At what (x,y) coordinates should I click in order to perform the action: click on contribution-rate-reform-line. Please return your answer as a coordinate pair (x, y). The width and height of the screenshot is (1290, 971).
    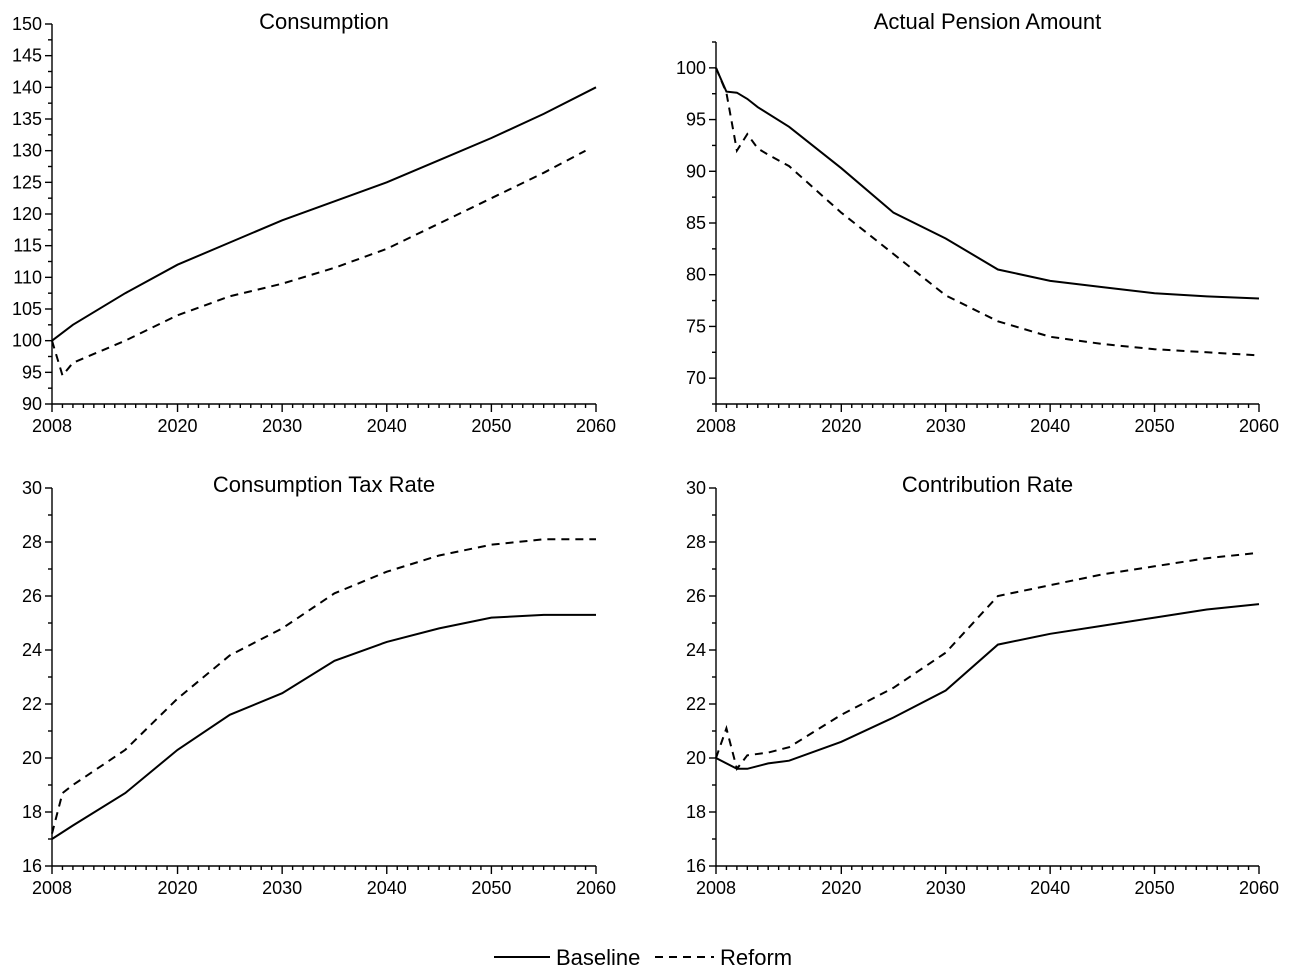
    Looking at the image, I should click on (987, 661).